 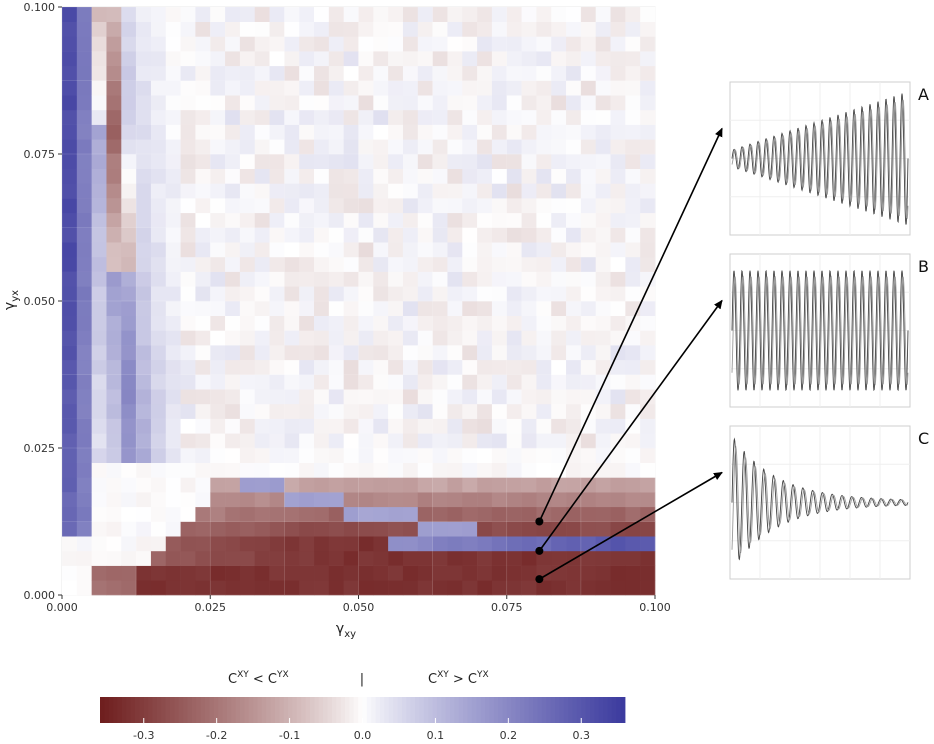 What do you see at coordinates (359, 607) in the screenshot?
I see `x-tick-label: 0.050` at bounding box center [359, 607].